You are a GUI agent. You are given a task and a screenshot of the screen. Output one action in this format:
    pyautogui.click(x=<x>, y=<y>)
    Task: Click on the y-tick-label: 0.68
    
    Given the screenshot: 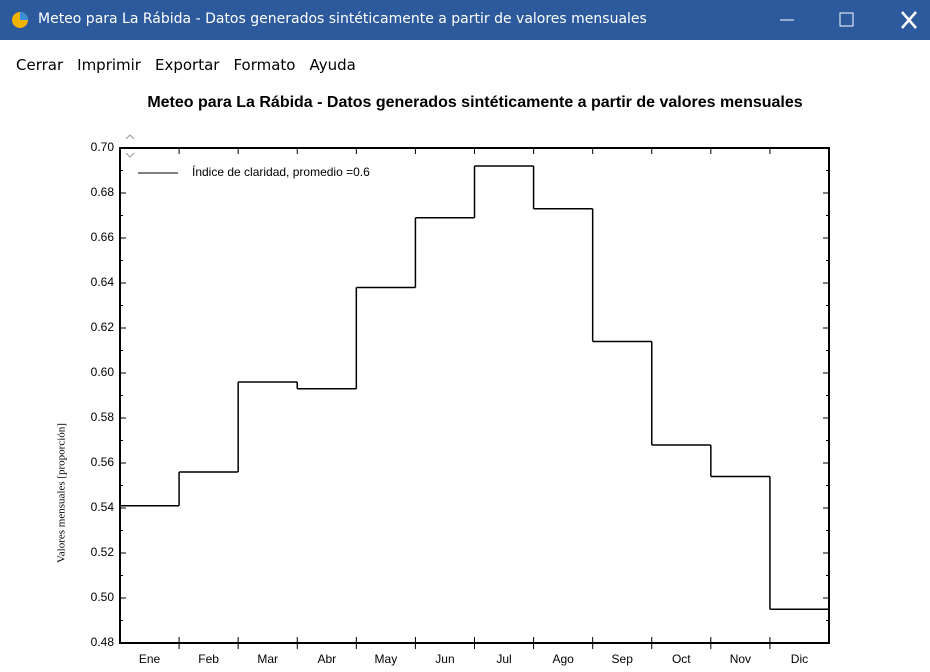 What is the action you would take?
    pyautogui.click(x=103, y=192)
    